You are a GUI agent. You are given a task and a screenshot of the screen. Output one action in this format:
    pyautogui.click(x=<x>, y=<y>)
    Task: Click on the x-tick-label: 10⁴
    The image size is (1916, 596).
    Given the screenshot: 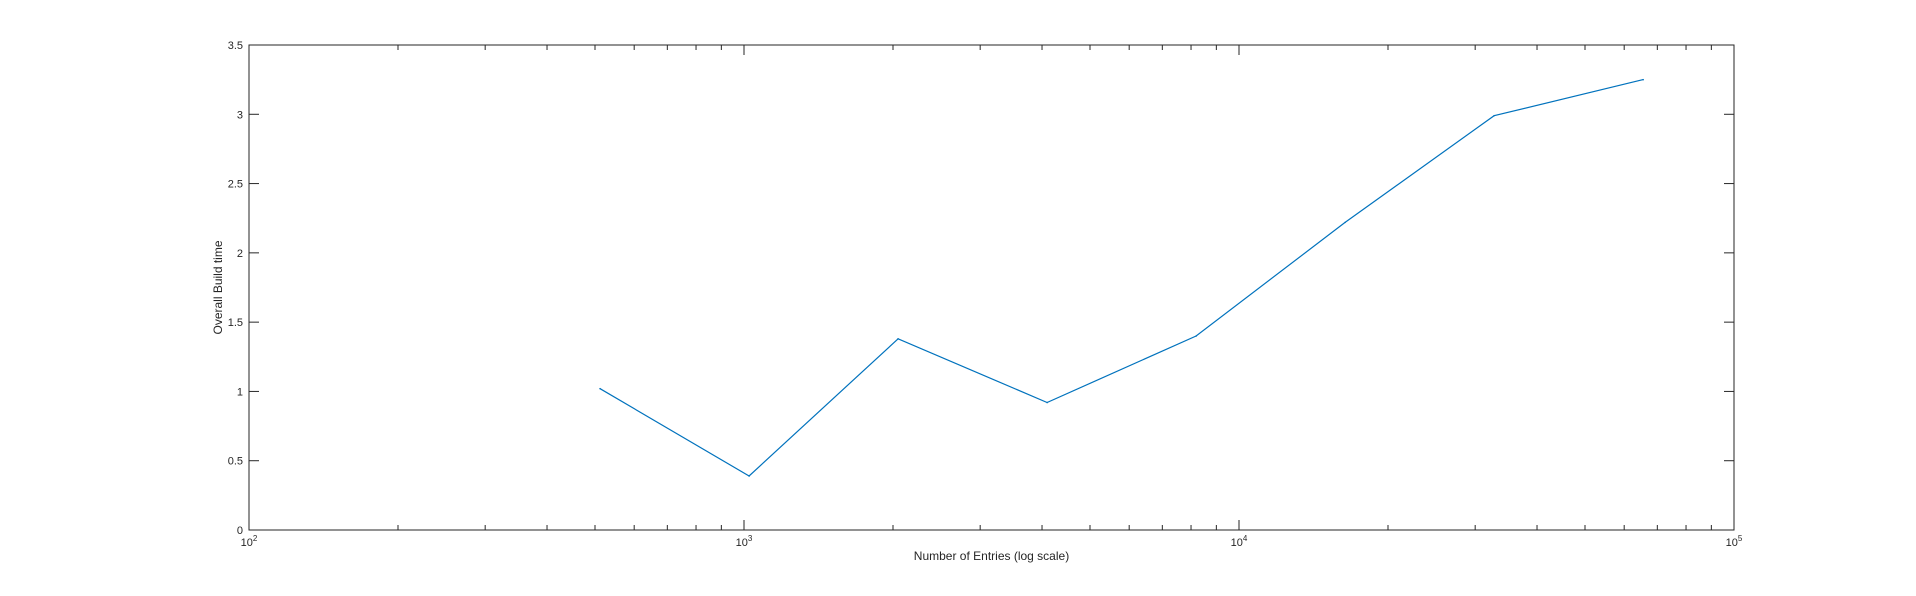 What is the action you would take?
    pyautogui.click(x=1239, y=541)
    